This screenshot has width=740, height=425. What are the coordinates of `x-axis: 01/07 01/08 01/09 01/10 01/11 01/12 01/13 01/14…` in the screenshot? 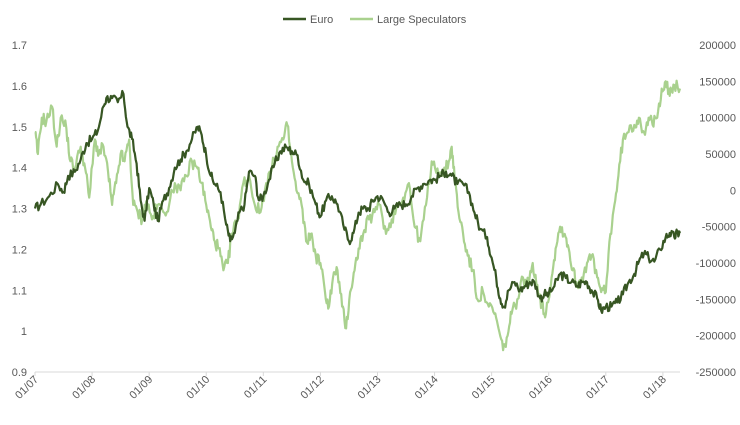 It's located at (341, 387).